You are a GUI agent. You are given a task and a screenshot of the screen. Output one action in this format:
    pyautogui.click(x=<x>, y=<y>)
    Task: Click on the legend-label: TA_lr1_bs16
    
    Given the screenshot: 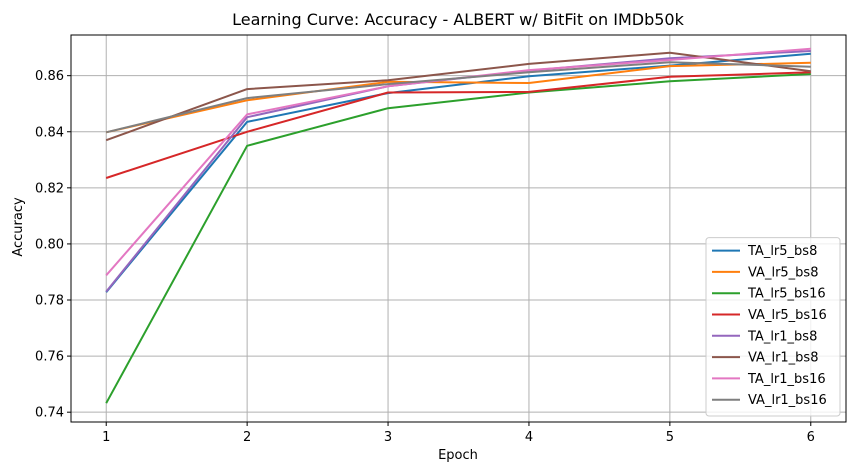 What is the action you would take?
    pyautogui.click(x=786, y=379)
    